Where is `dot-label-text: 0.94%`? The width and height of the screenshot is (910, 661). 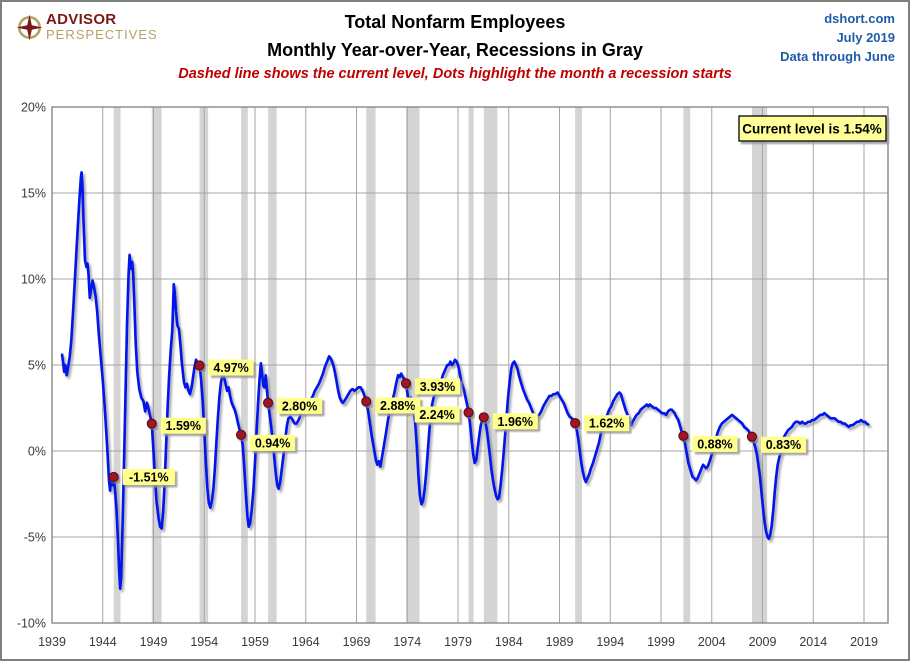 dot-label-text: 0.94% is located at coordinates (272, 443).